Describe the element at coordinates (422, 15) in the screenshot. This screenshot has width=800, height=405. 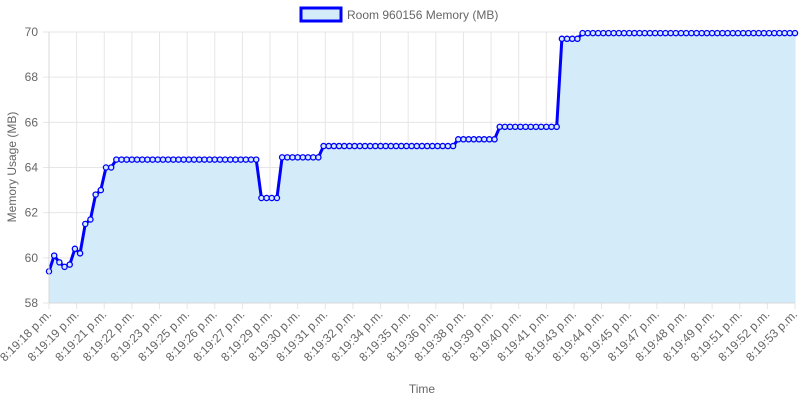
I see `legend-label: Room 960156 Memory (MB)` at that location.